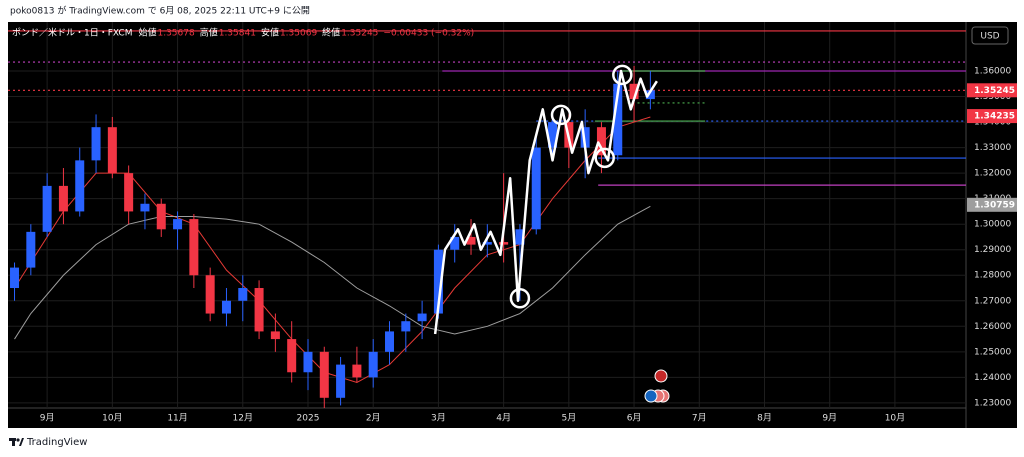 This screenshot has width=1024, height=457. What do you see at coordinates (147, 33) in the screenshot?
I see `legend-label: 始値` at bounding box center [147, 33].